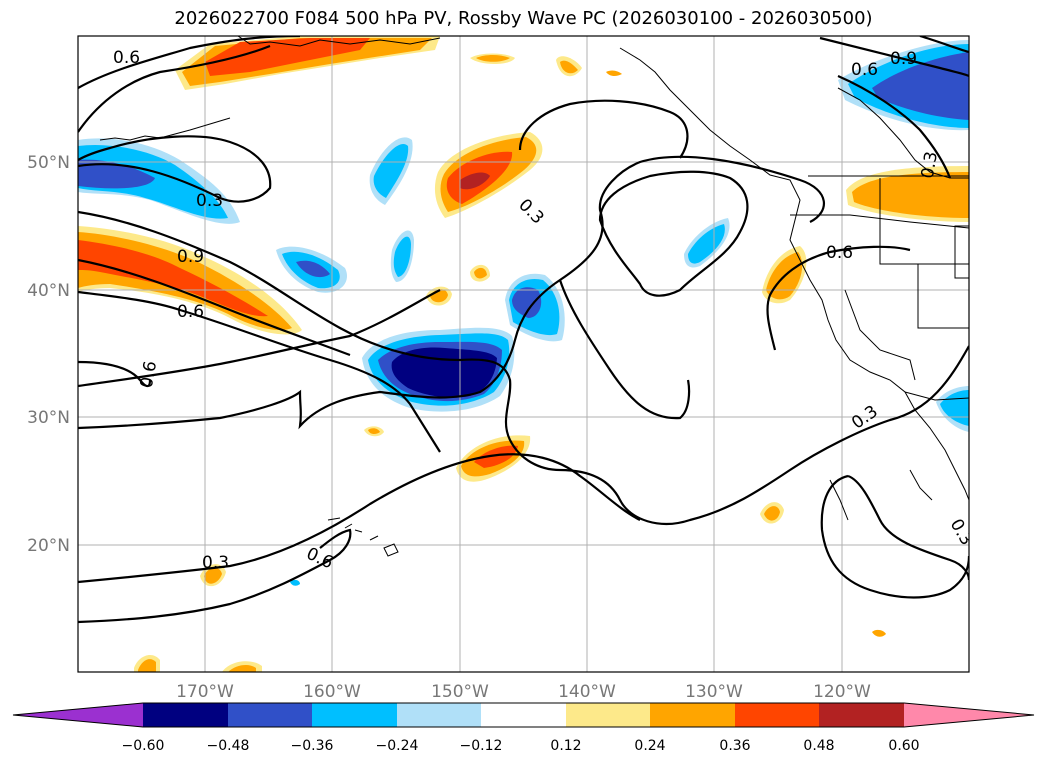 The width and height of the screenshot is (1047, 765). I want to click on lon-label-140w: 140°W, so click(587, 692).